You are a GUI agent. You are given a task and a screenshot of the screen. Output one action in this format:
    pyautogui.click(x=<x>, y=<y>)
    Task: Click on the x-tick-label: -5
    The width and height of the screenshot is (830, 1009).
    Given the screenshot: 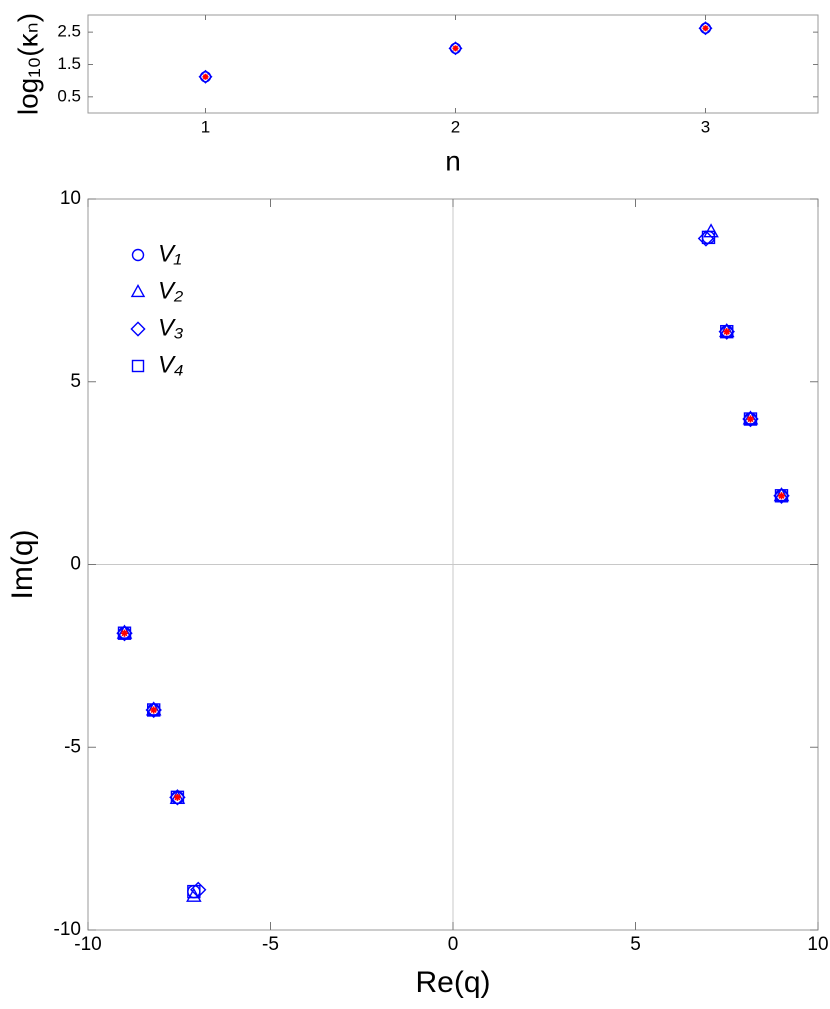 What is the action you would take?
    pyautogui.click(x=270, y=944)
    